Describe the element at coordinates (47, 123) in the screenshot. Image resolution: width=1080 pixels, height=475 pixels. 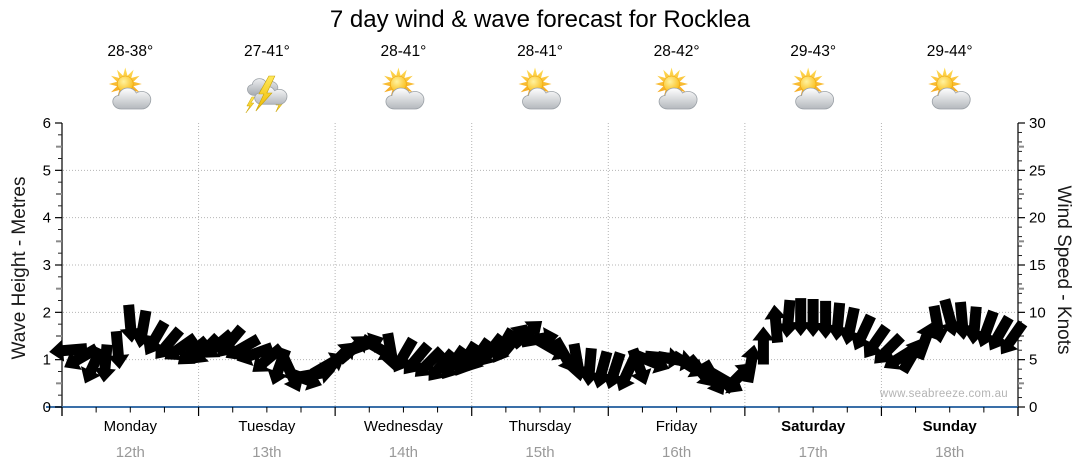
I see `svg-text: 6` at that location.